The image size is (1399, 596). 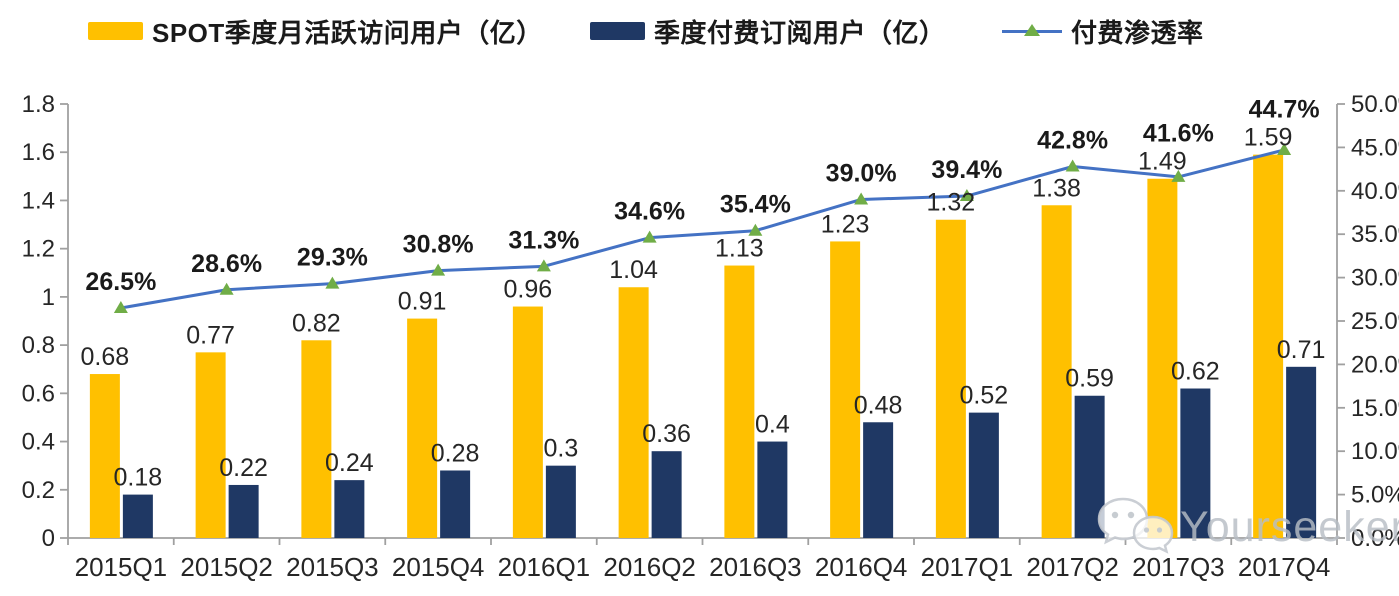 I want to click on left-axis-tick-label: 1.2, so click(x=38, y=249).